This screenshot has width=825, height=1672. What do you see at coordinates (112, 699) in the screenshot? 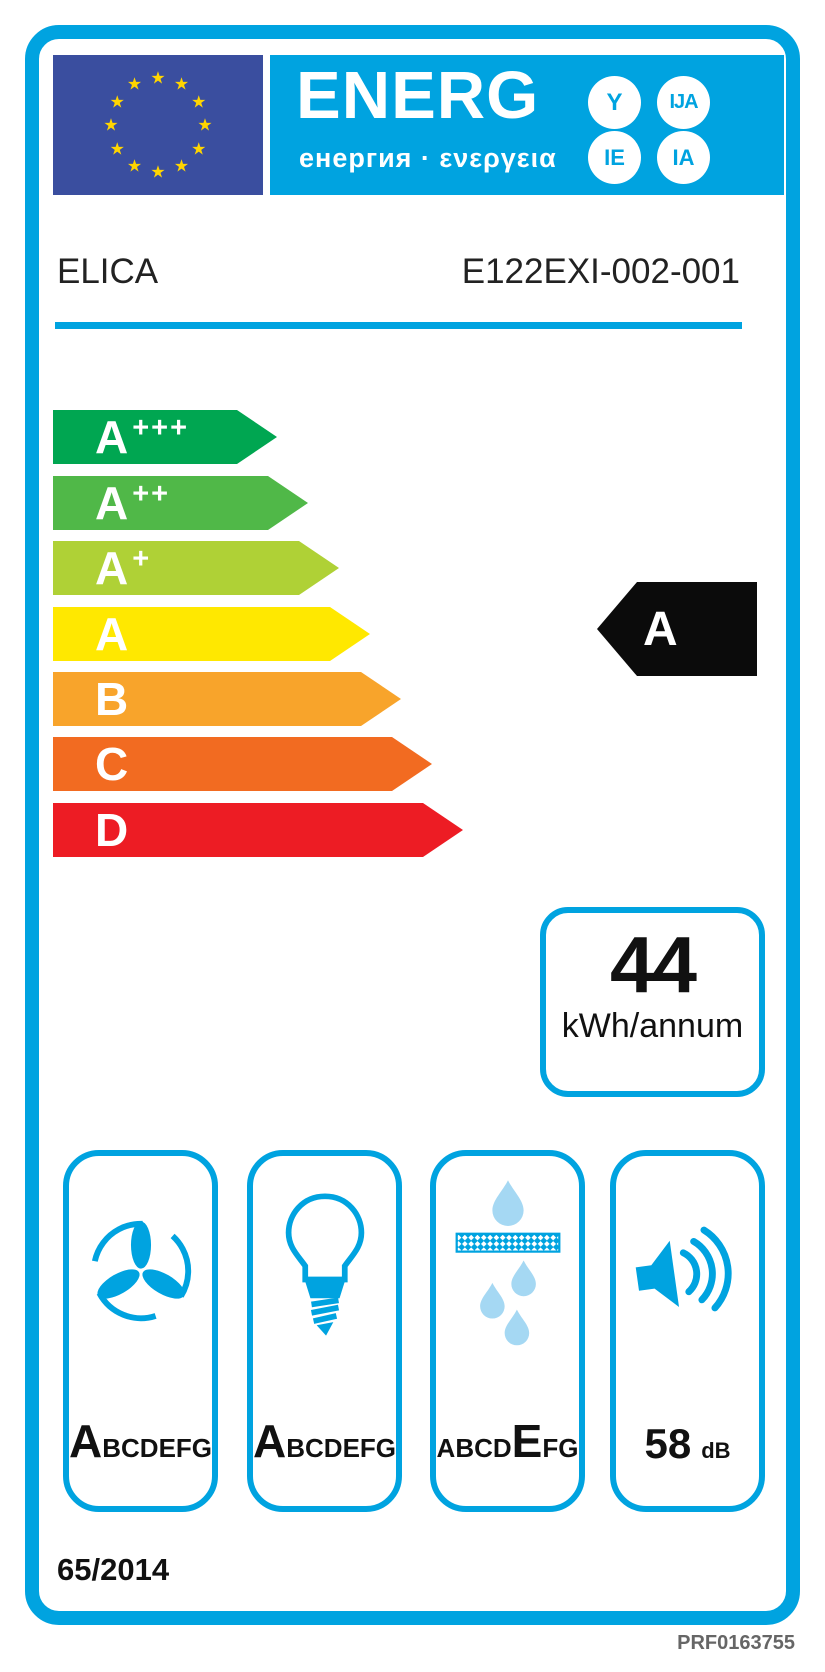
I see `rating-letter: B` at bounding box center [112, 699].